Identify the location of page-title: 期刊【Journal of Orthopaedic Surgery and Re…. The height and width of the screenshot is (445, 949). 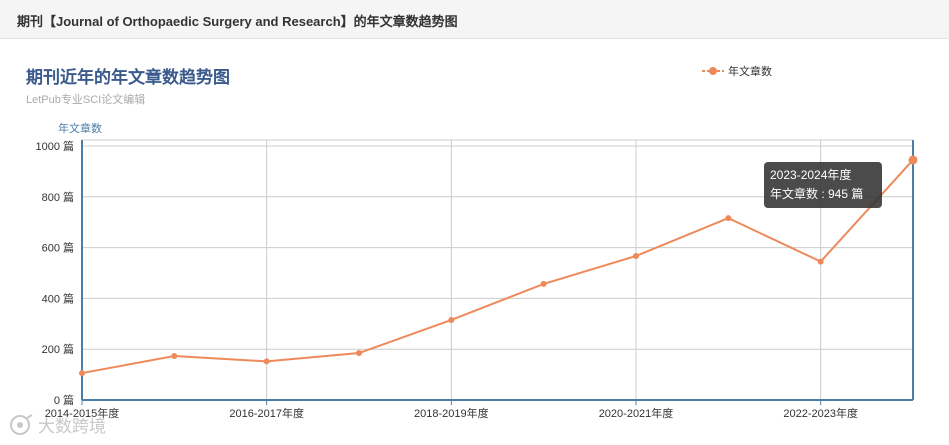
(237, 21).